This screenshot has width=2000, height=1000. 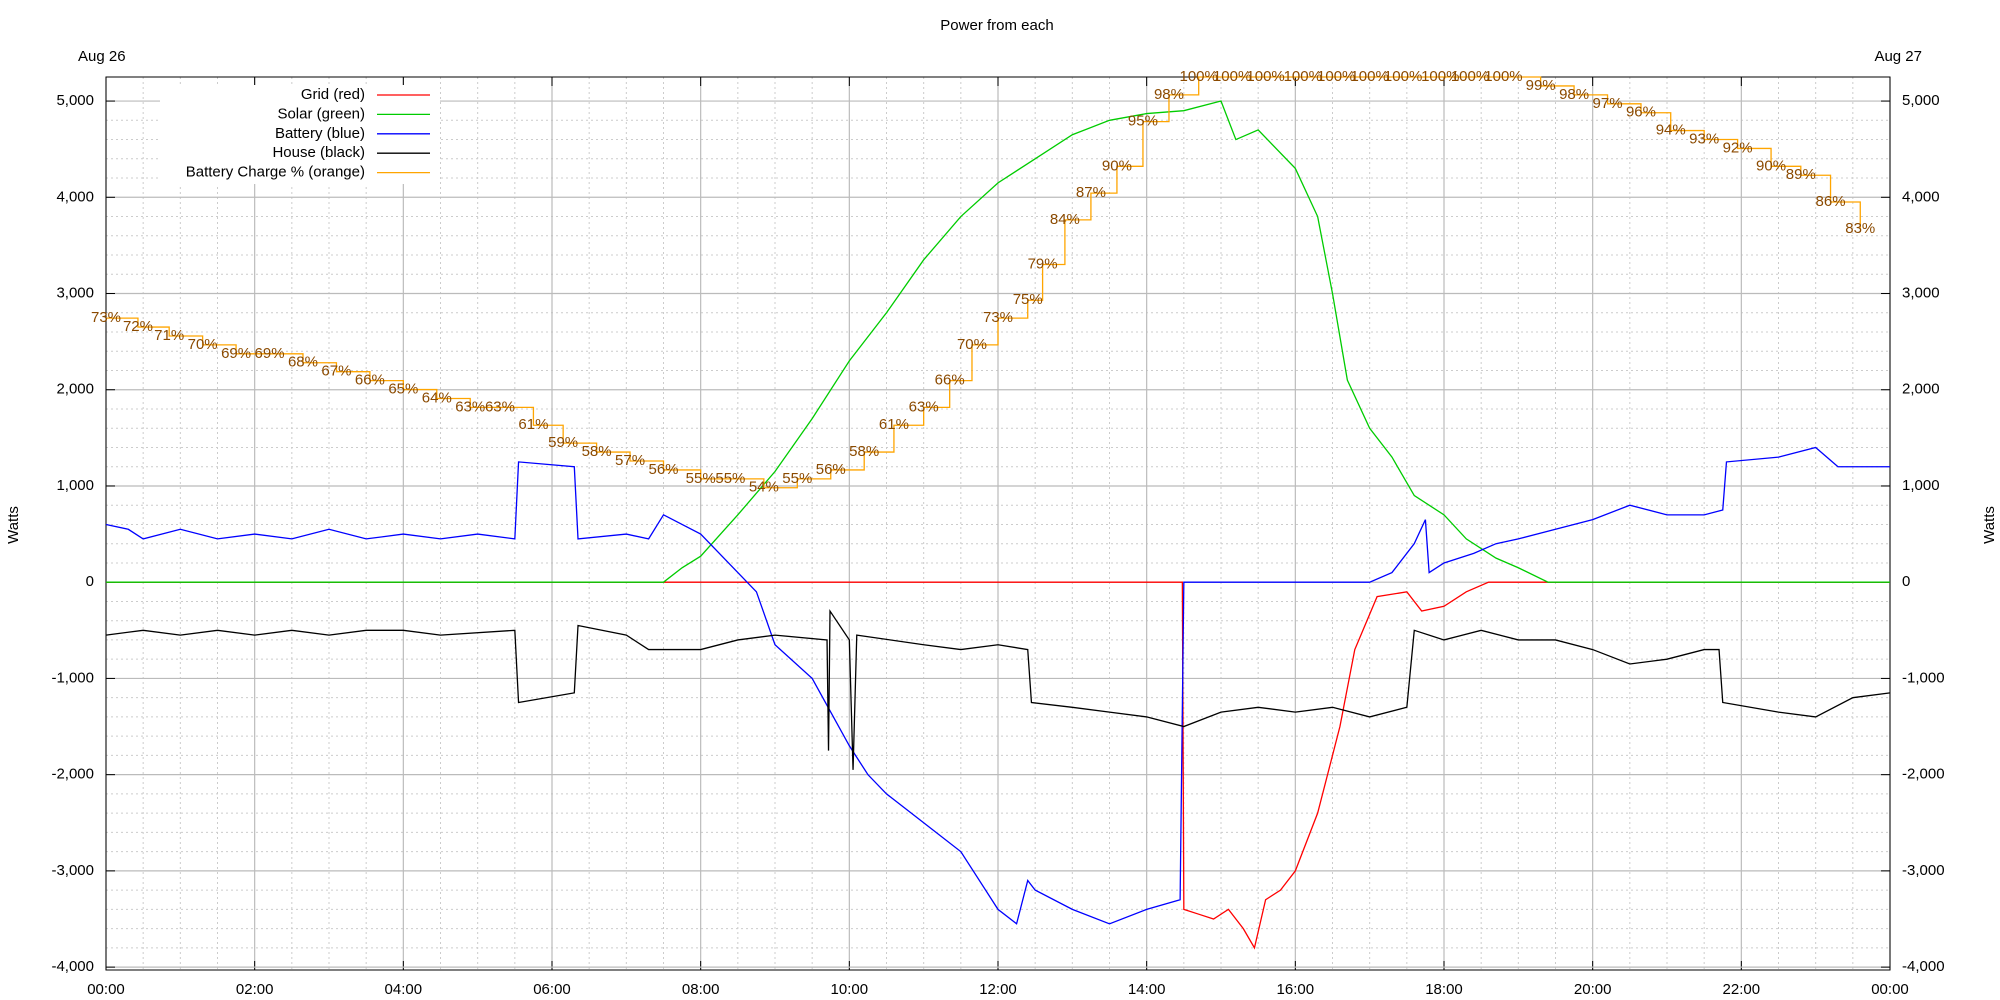 I want to click on chart-title: Power from each, so click(x=996, y=25).